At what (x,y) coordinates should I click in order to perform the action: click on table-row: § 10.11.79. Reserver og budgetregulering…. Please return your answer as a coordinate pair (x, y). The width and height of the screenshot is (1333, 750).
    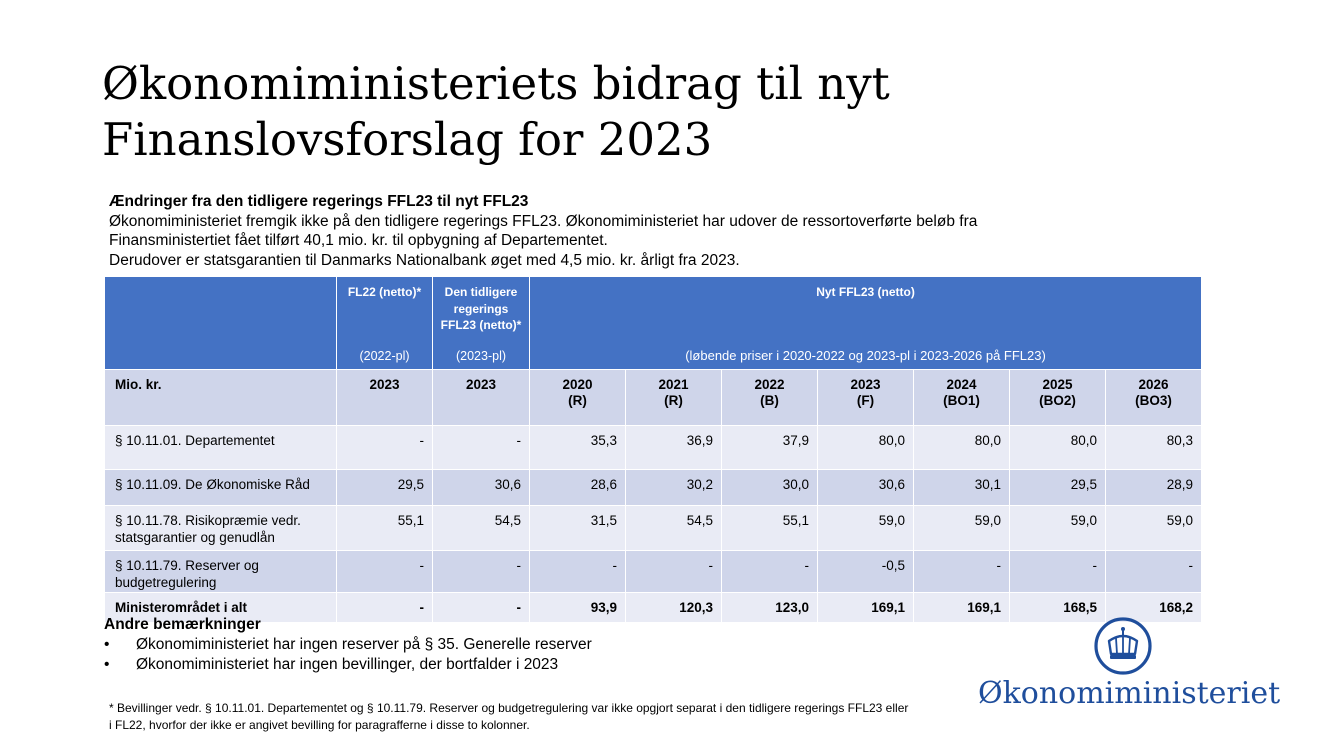
    Looking at the image, I should click on (653, 571).